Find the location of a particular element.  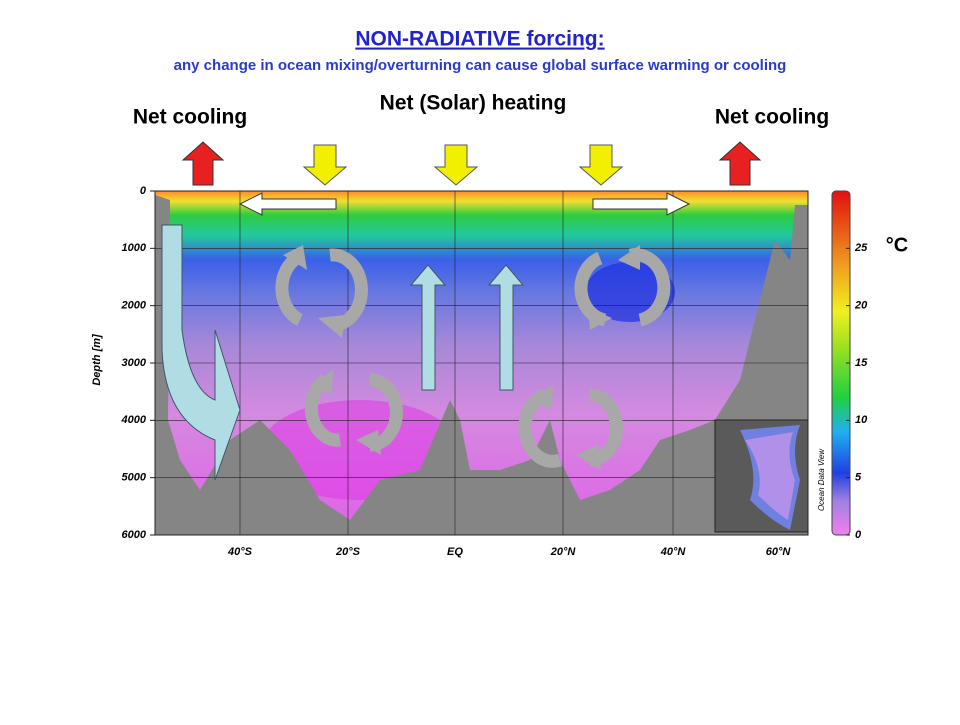

y-tick-label: 4000 is located at coordinates (134, 420).